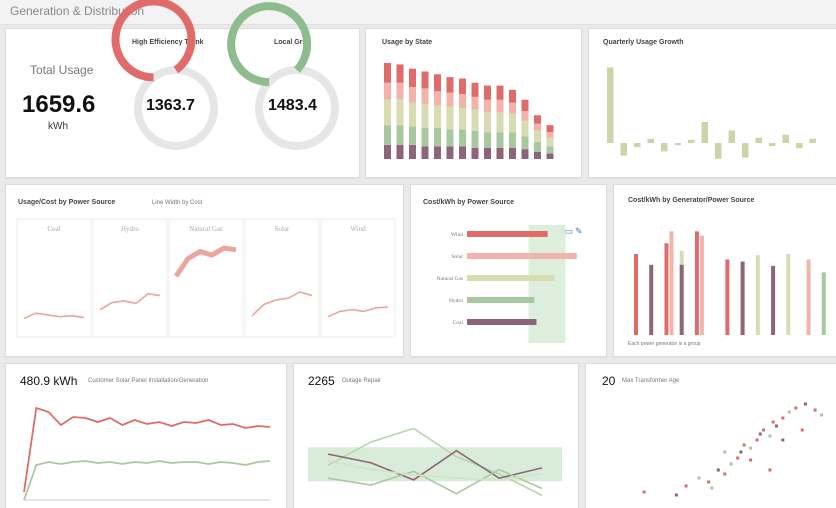  Describe the element at coordinates (609, 381) in the screenshot. I see `transformer-age-value: 20` at that location.